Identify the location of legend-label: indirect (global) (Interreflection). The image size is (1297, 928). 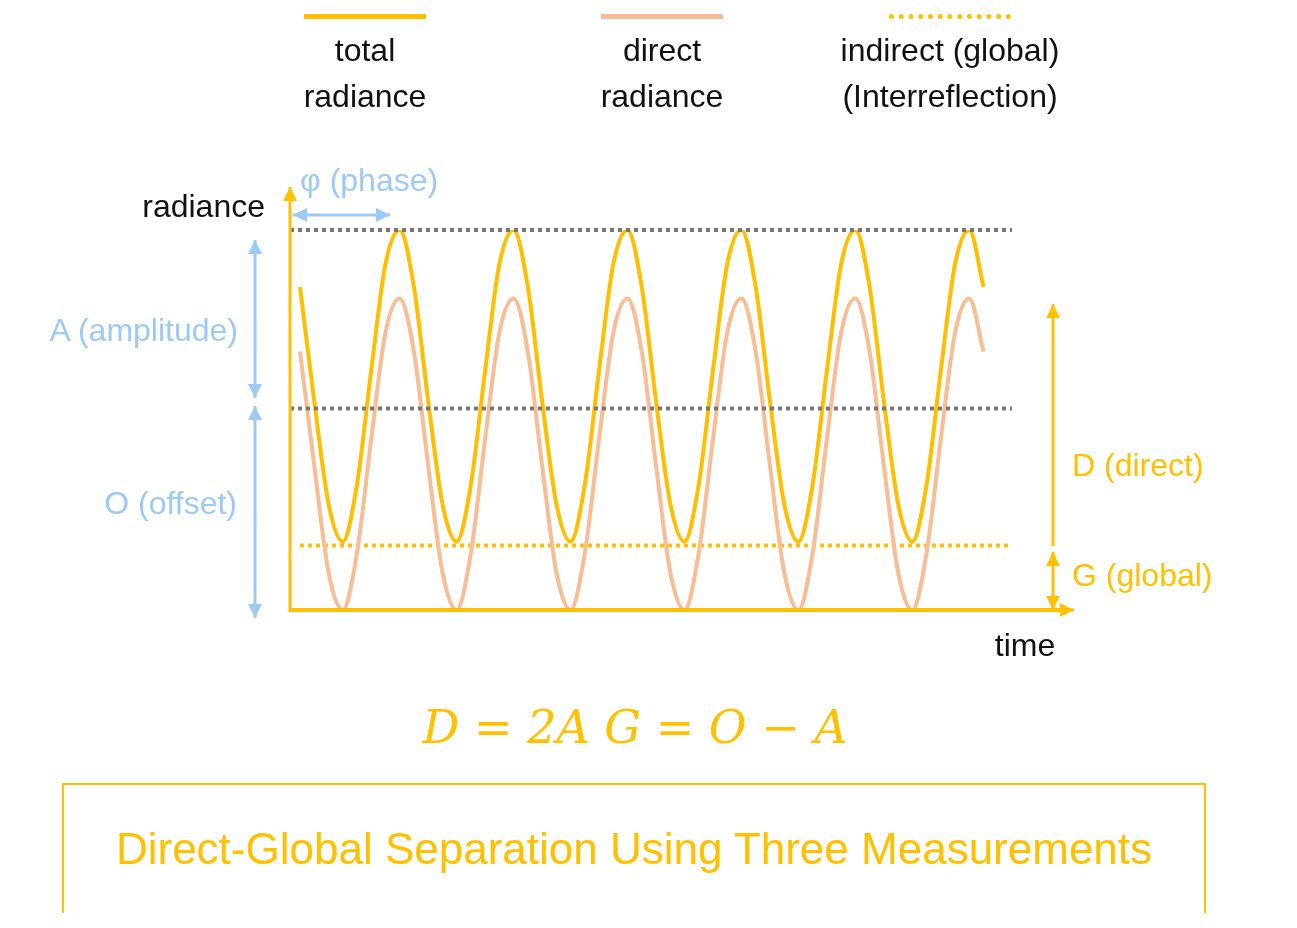
(950, 73).